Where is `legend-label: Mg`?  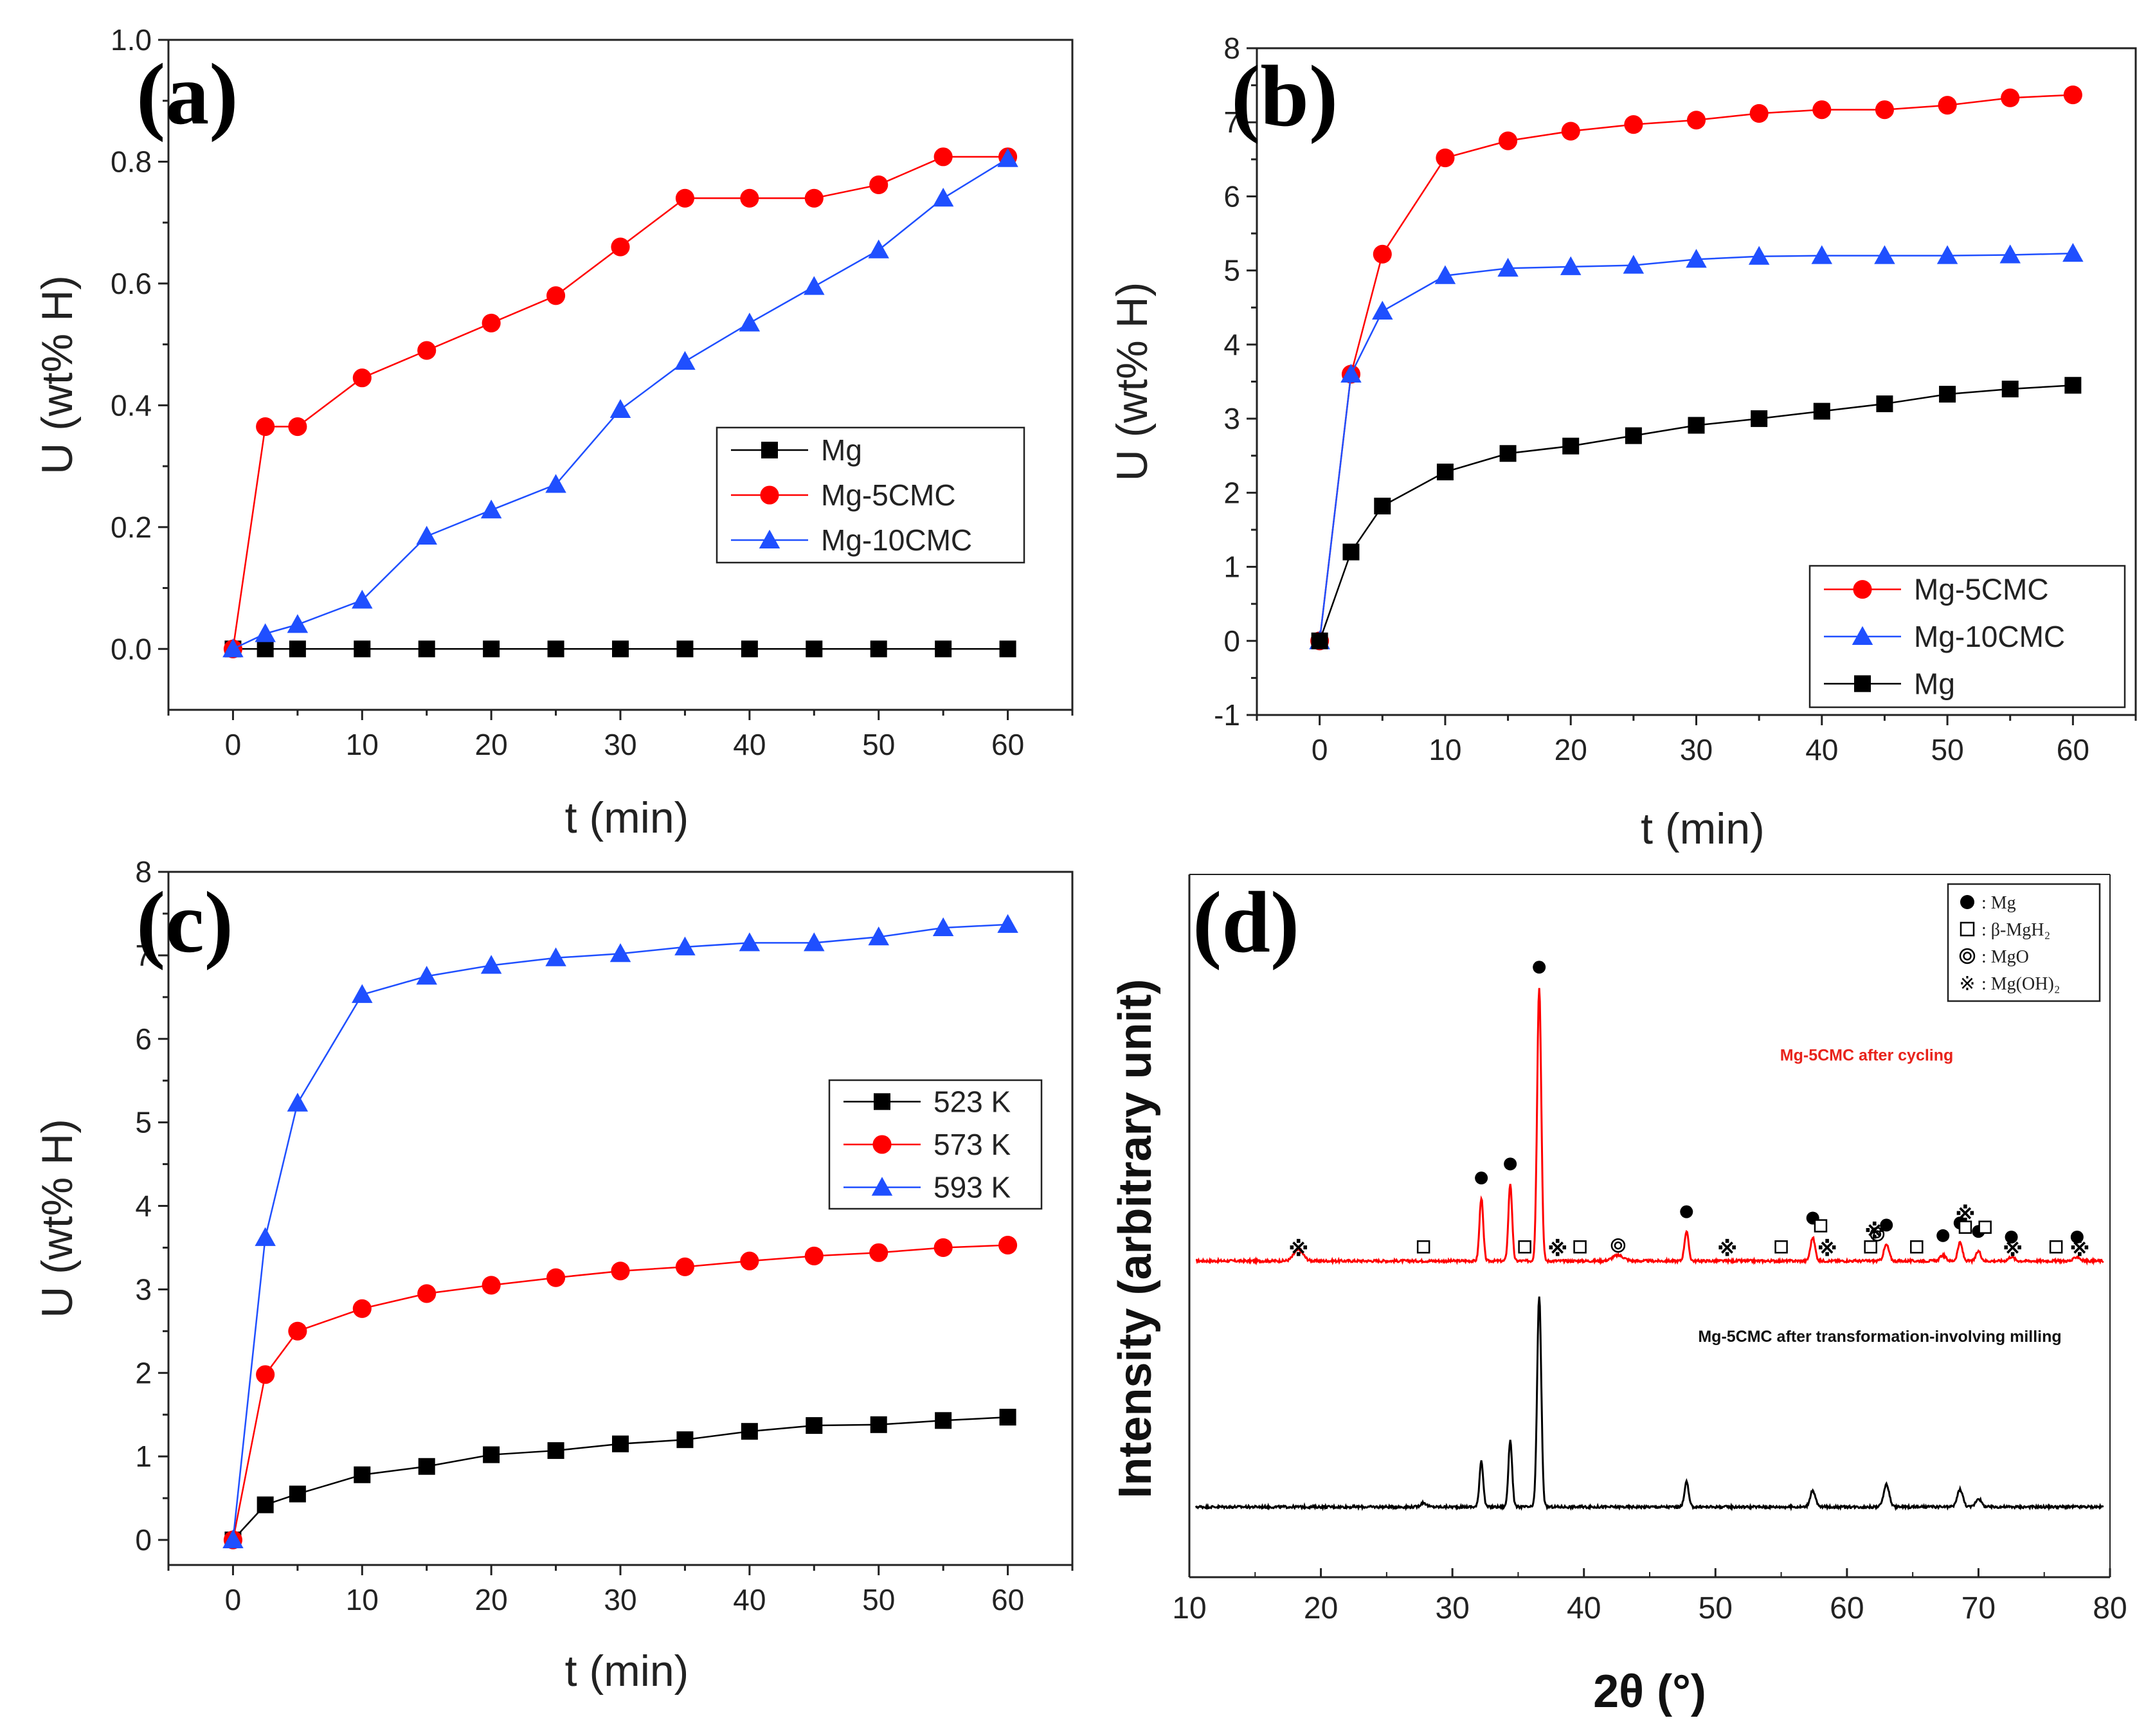
legend-label: Mg is located at coordinates (841, 450).